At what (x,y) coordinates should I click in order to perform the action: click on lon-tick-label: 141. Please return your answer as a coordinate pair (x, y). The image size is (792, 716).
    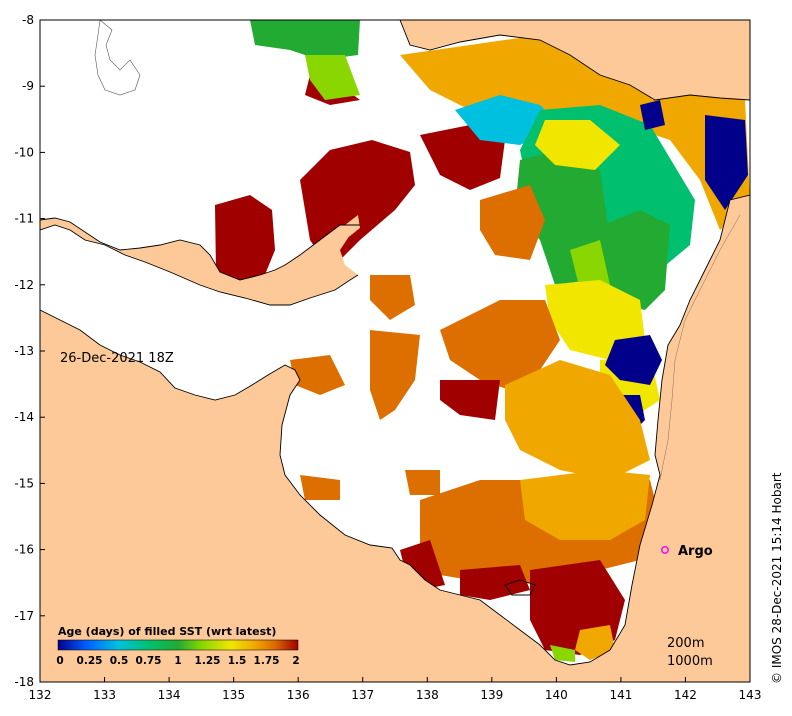
    Looking at the image, I should click on (620, 695).